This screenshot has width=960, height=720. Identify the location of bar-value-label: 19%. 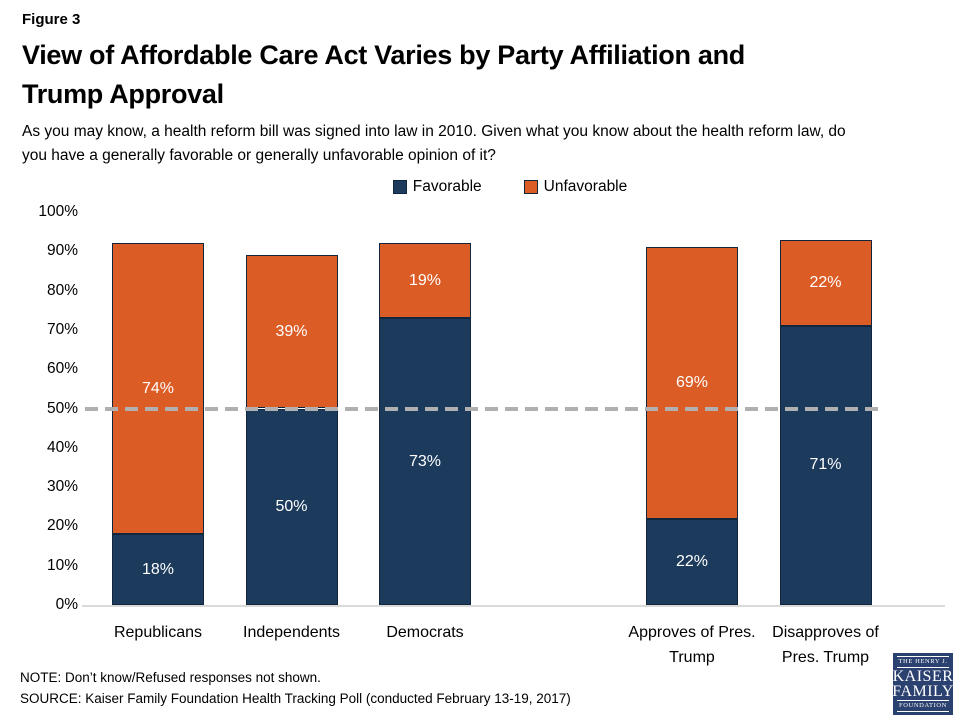
(425, 280).